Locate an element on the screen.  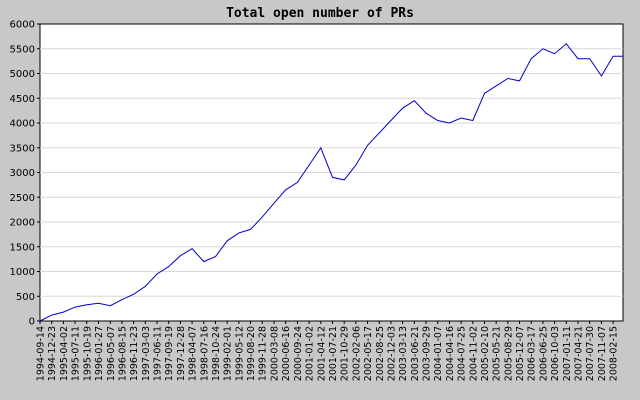
x-tick-label: 2004-07-25 is located at coordinates (462, 353).